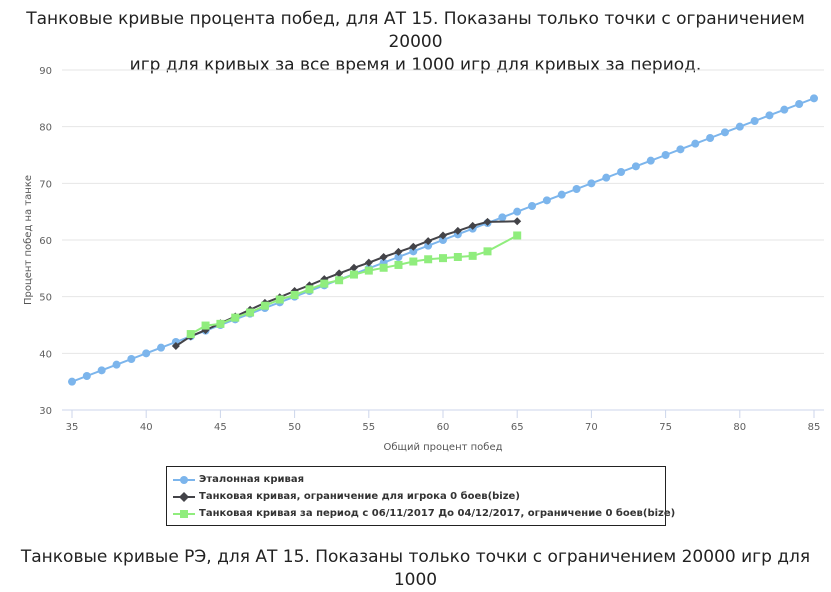 This screenshot has height=592, width=831. Describe the element at coordinates (45, 184) in the screenshot. I see `y-tick-label: 70` at that location.